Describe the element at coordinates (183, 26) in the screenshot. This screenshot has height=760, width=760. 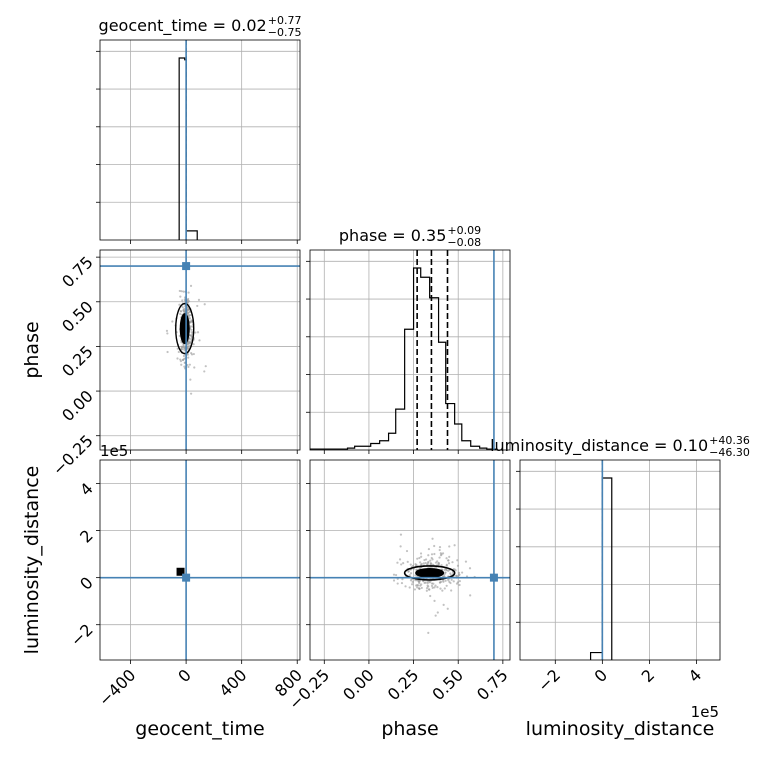
I see `title-main: geocent_time = 0.02` at that location.